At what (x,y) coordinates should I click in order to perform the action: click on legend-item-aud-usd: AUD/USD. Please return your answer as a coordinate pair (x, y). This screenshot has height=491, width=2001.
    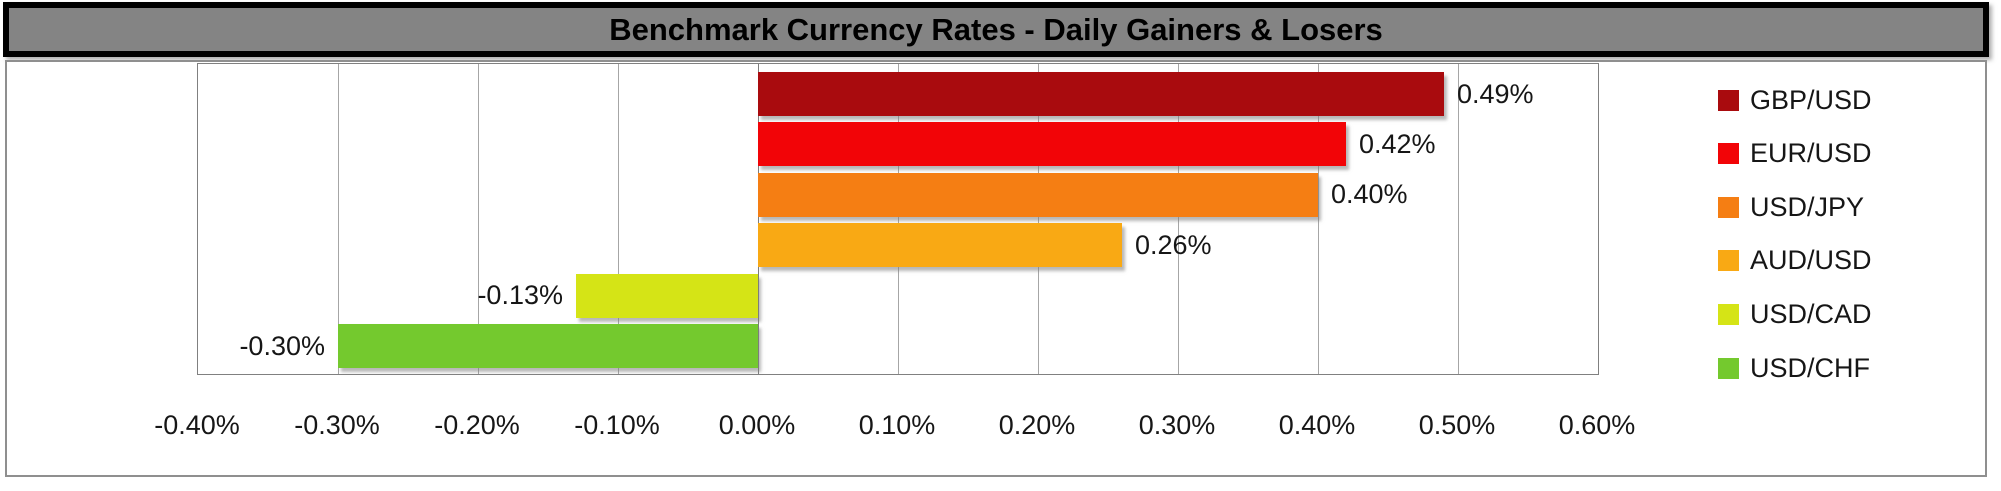
    Looking at the image, I should click on (1795, 260).